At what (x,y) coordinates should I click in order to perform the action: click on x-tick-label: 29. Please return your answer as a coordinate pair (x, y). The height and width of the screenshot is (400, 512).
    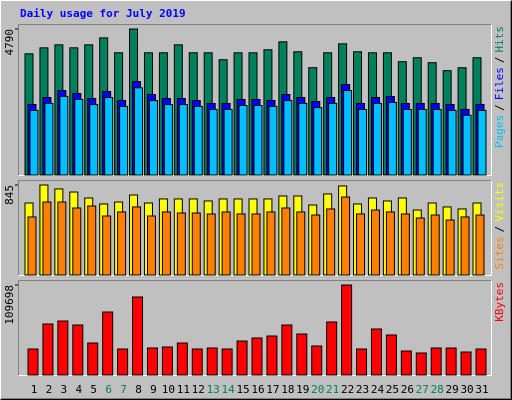
    Looking at the image, I should click on (452, 389).